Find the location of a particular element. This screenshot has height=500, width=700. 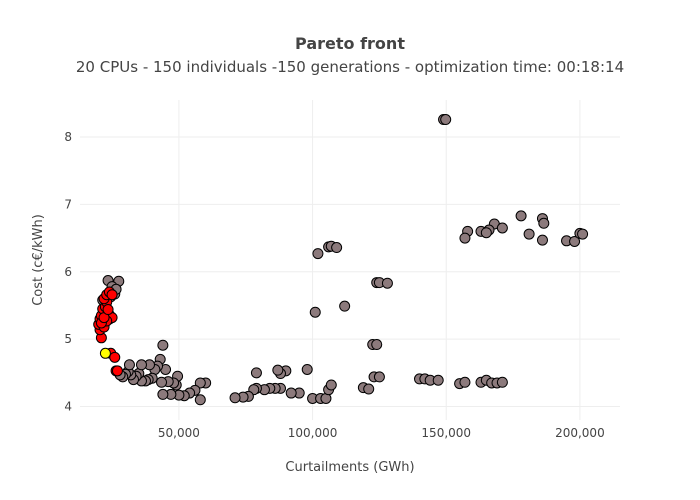

chart-title: Pareto front is located at coordinates (350, 43).